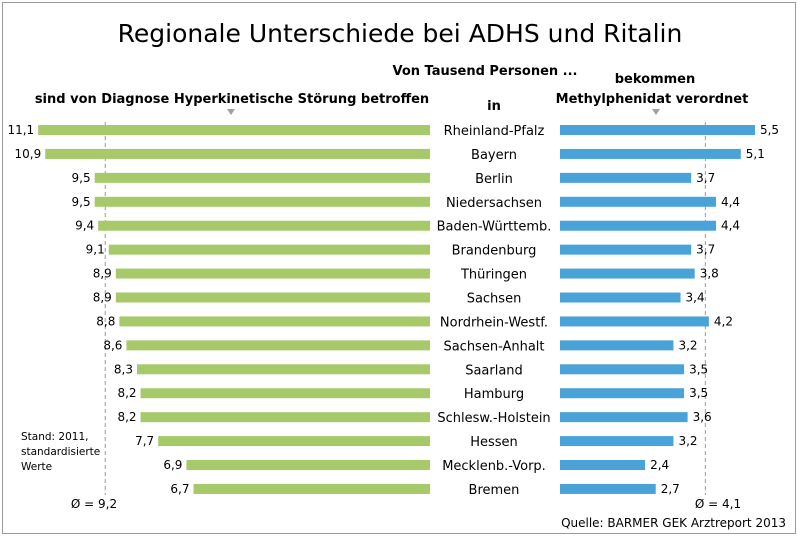 The image size is (800, 538). Describe the element at coordinates (494, 203) in the screenshot. I see `category-label: Niedersachsen` at that location.